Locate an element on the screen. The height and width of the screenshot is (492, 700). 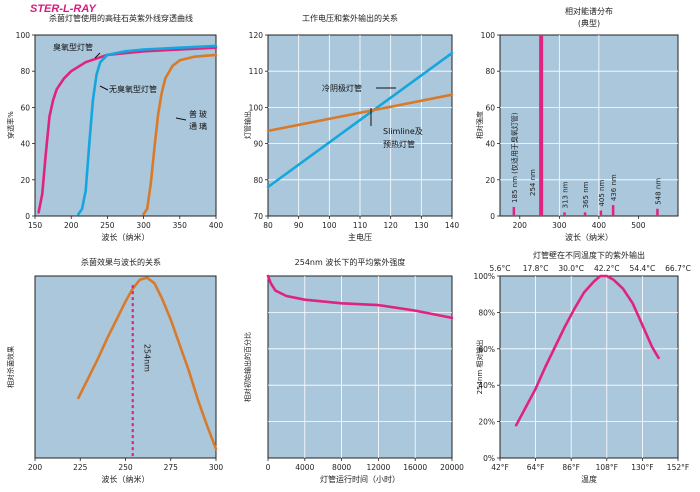
x-tick-label: 152°F is located at coordinates (678, 467).